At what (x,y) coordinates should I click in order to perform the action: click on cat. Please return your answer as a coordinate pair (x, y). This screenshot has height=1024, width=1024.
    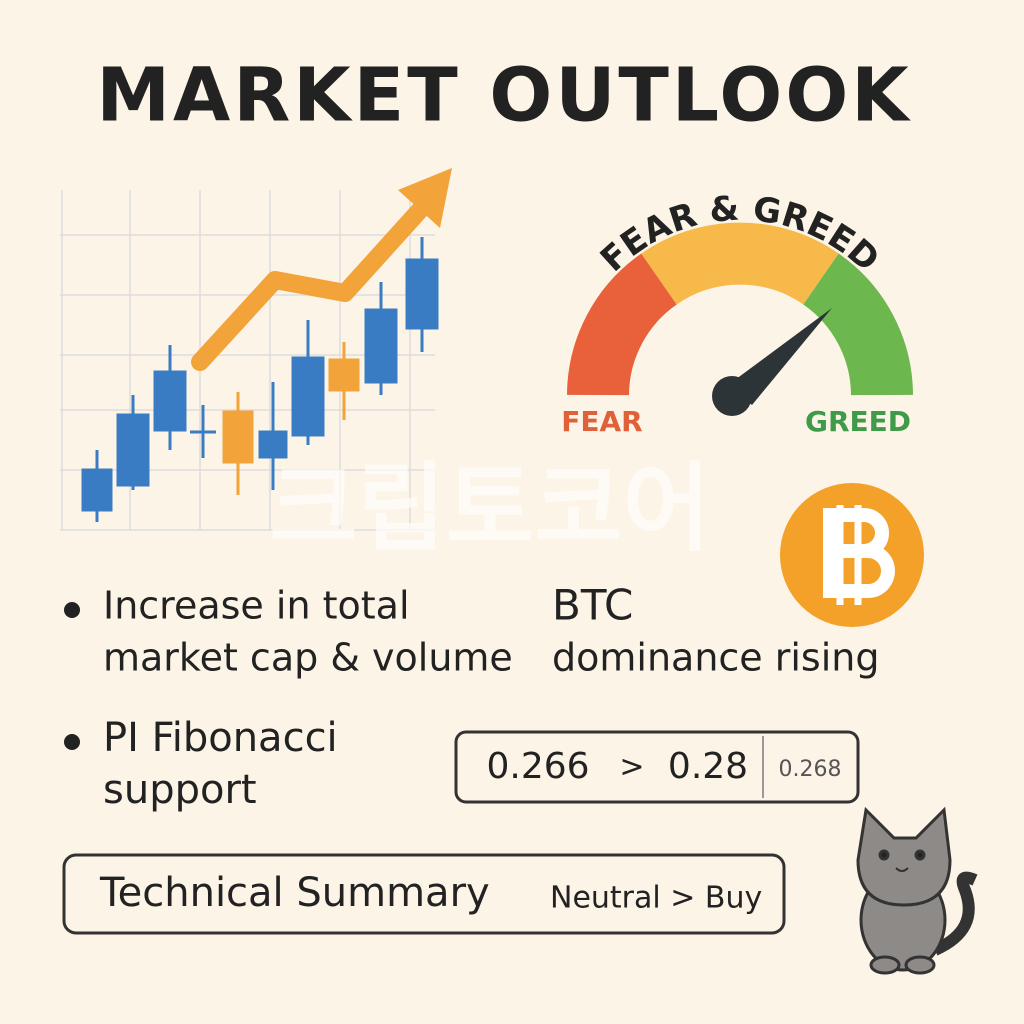
    Looking at the image, I should click on (917, 890).